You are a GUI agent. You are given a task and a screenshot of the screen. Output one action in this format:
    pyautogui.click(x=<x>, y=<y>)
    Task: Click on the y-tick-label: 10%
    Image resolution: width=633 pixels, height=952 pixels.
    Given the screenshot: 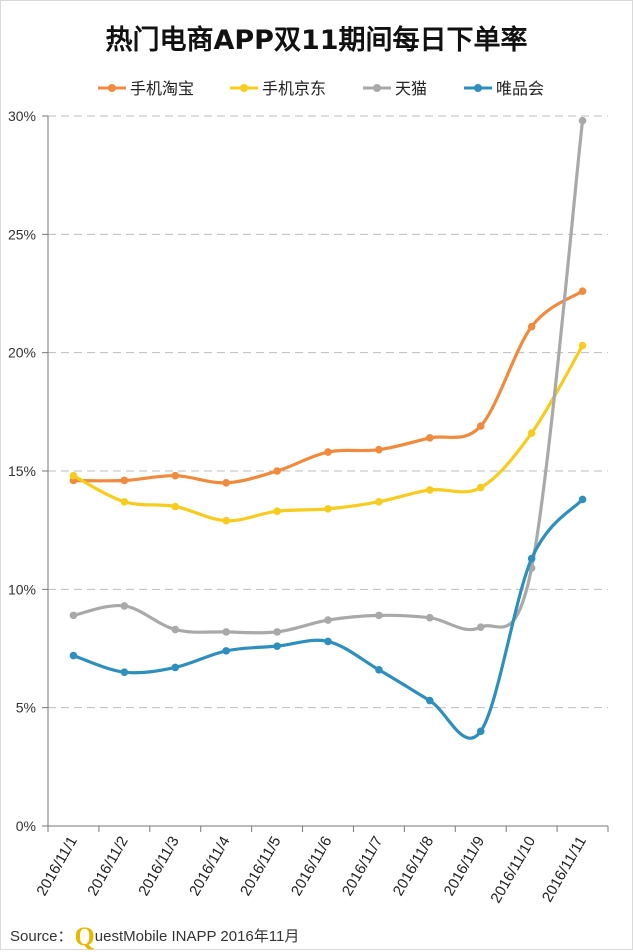 What is the action you would take?
    pyautogui.click(x=22, y=589)
    